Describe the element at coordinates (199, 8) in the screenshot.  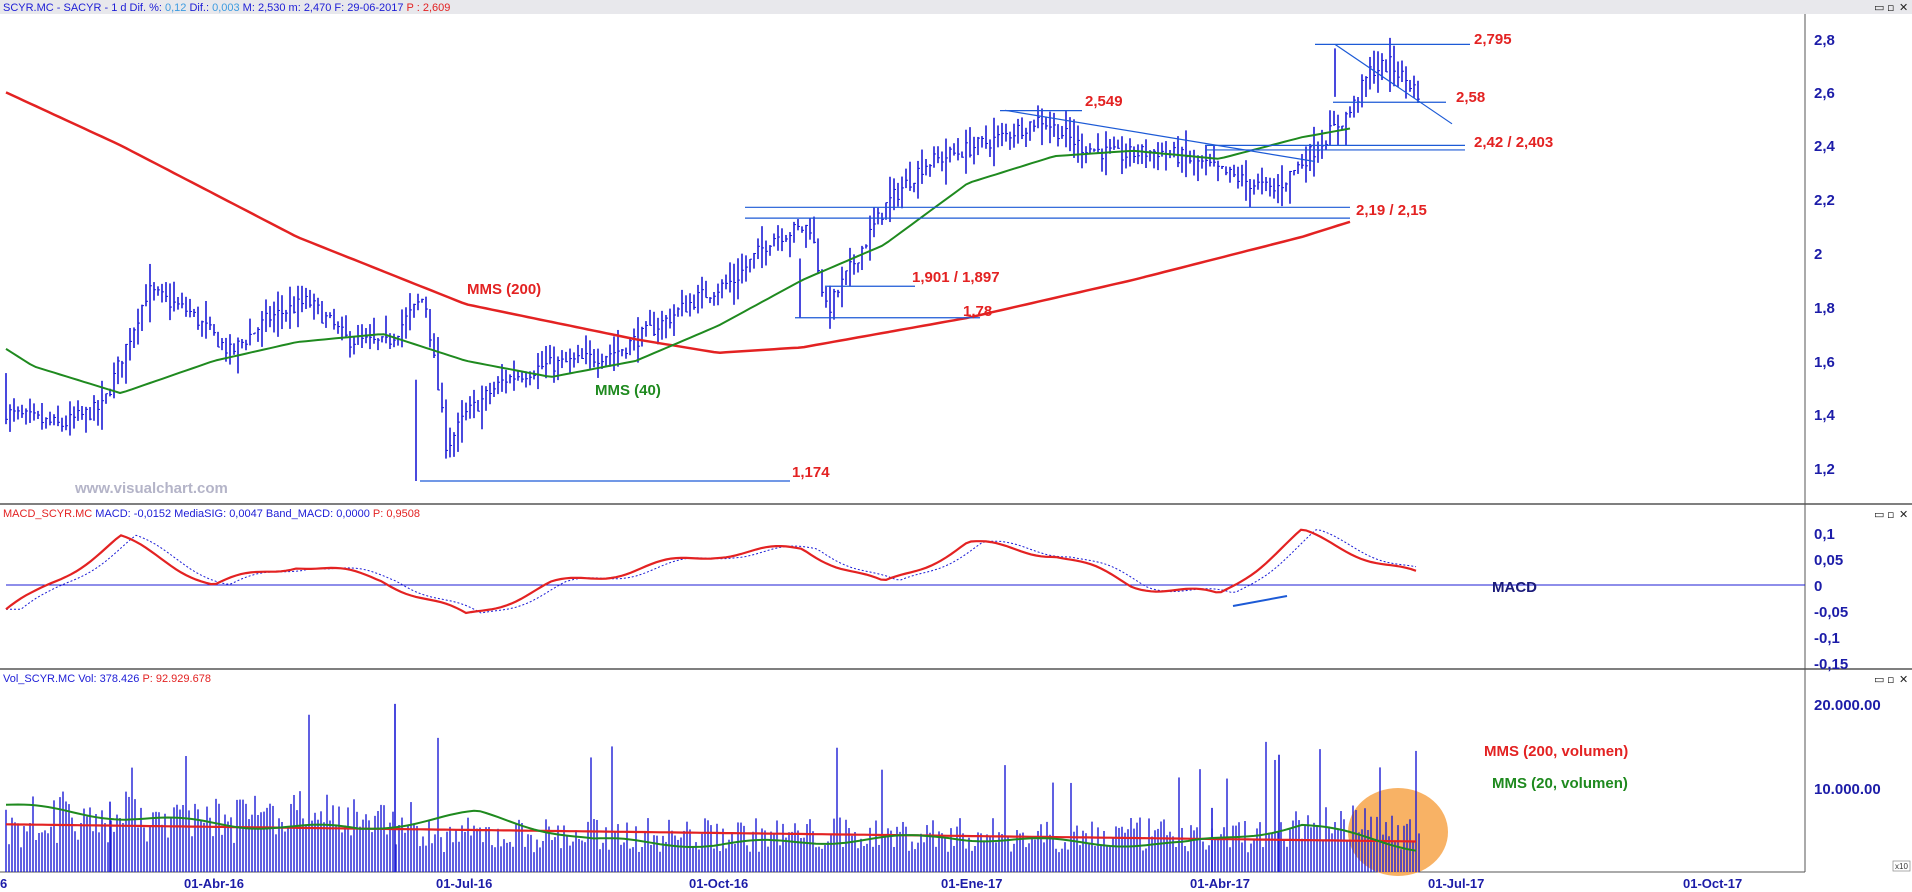
I see `header-dif-label: Dif.:` at that location.